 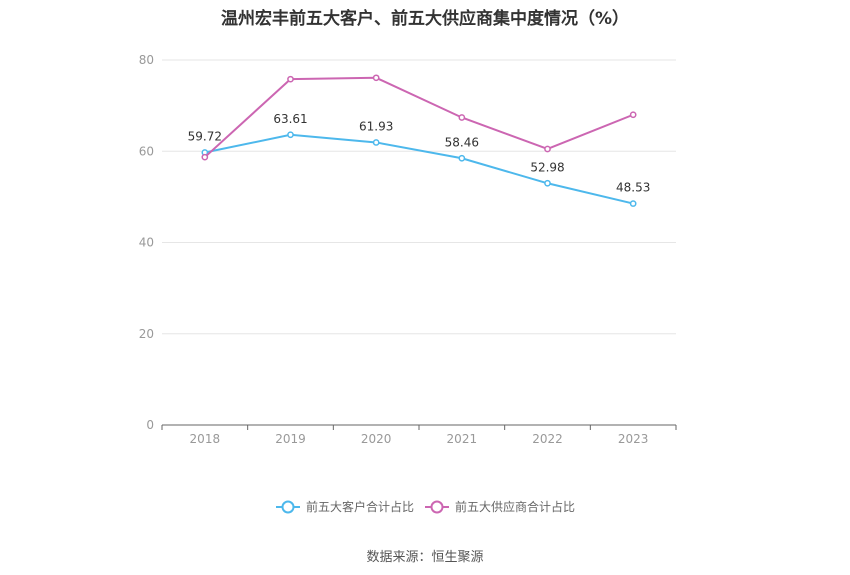 I want to click on y-tick-label: 0, so click(x=150, y=425).